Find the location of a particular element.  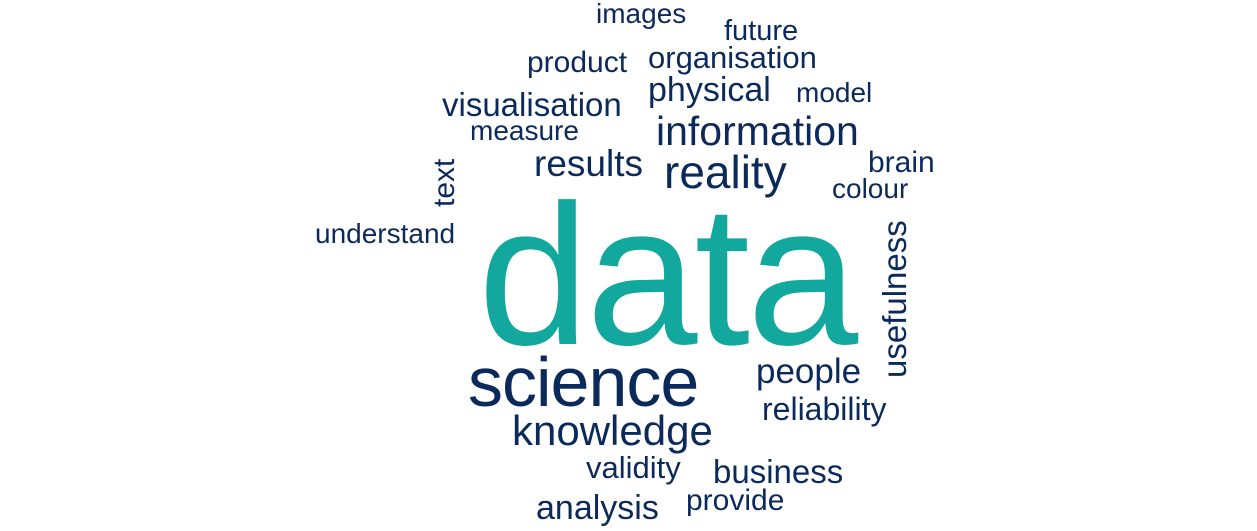

word-knowledge: knowledge is located at coordinates (612, 430).